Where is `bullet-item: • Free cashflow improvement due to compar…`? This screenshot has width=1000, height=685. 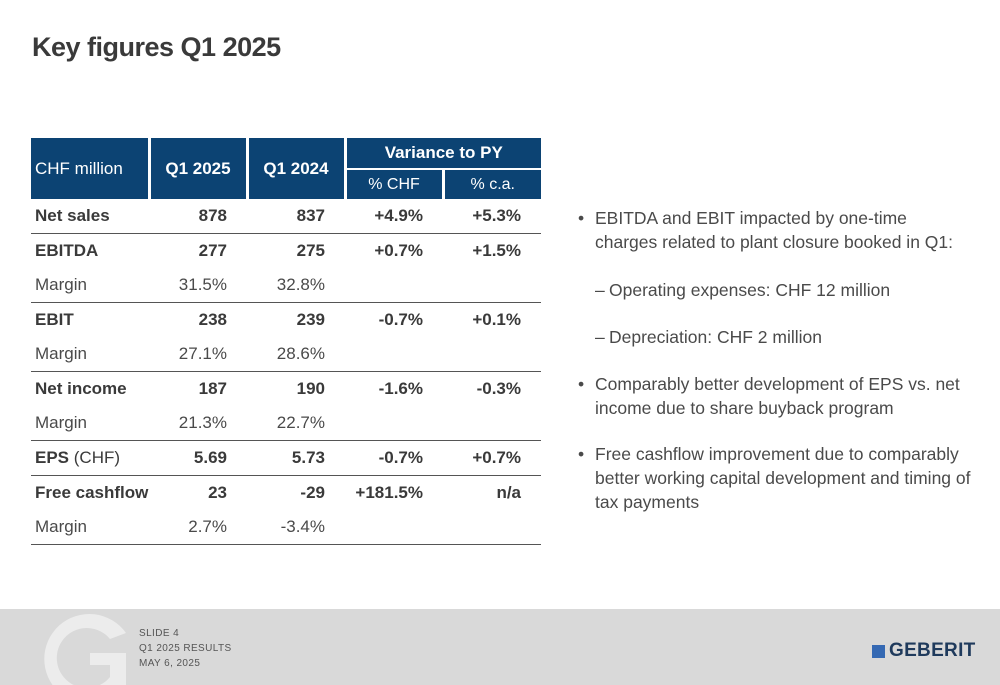
bullet-item: • Free cashflow improvement due to compar… is located at coordinates (774, 478).